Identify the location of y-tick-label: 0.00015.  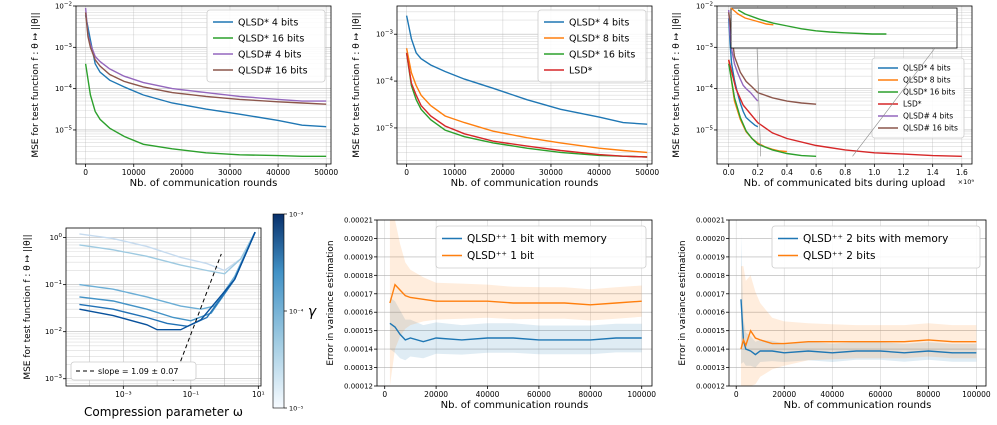
(358, 331).